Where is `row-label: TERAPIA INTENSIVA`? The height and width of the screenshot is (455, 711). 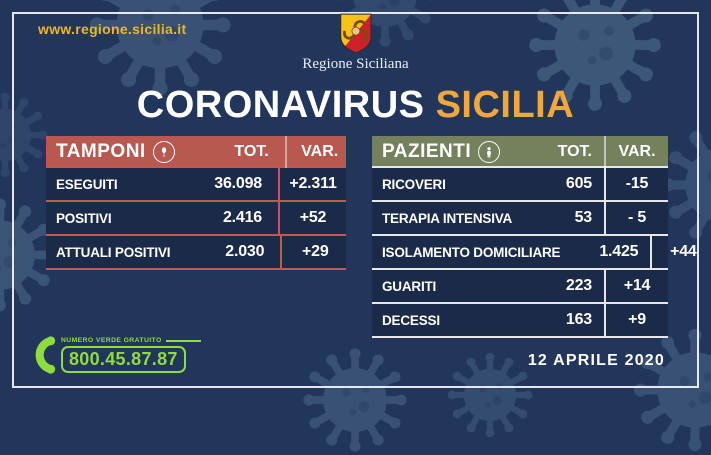
row-label: TERAPIA INTENSIVA is located at coordinates (447, 218).